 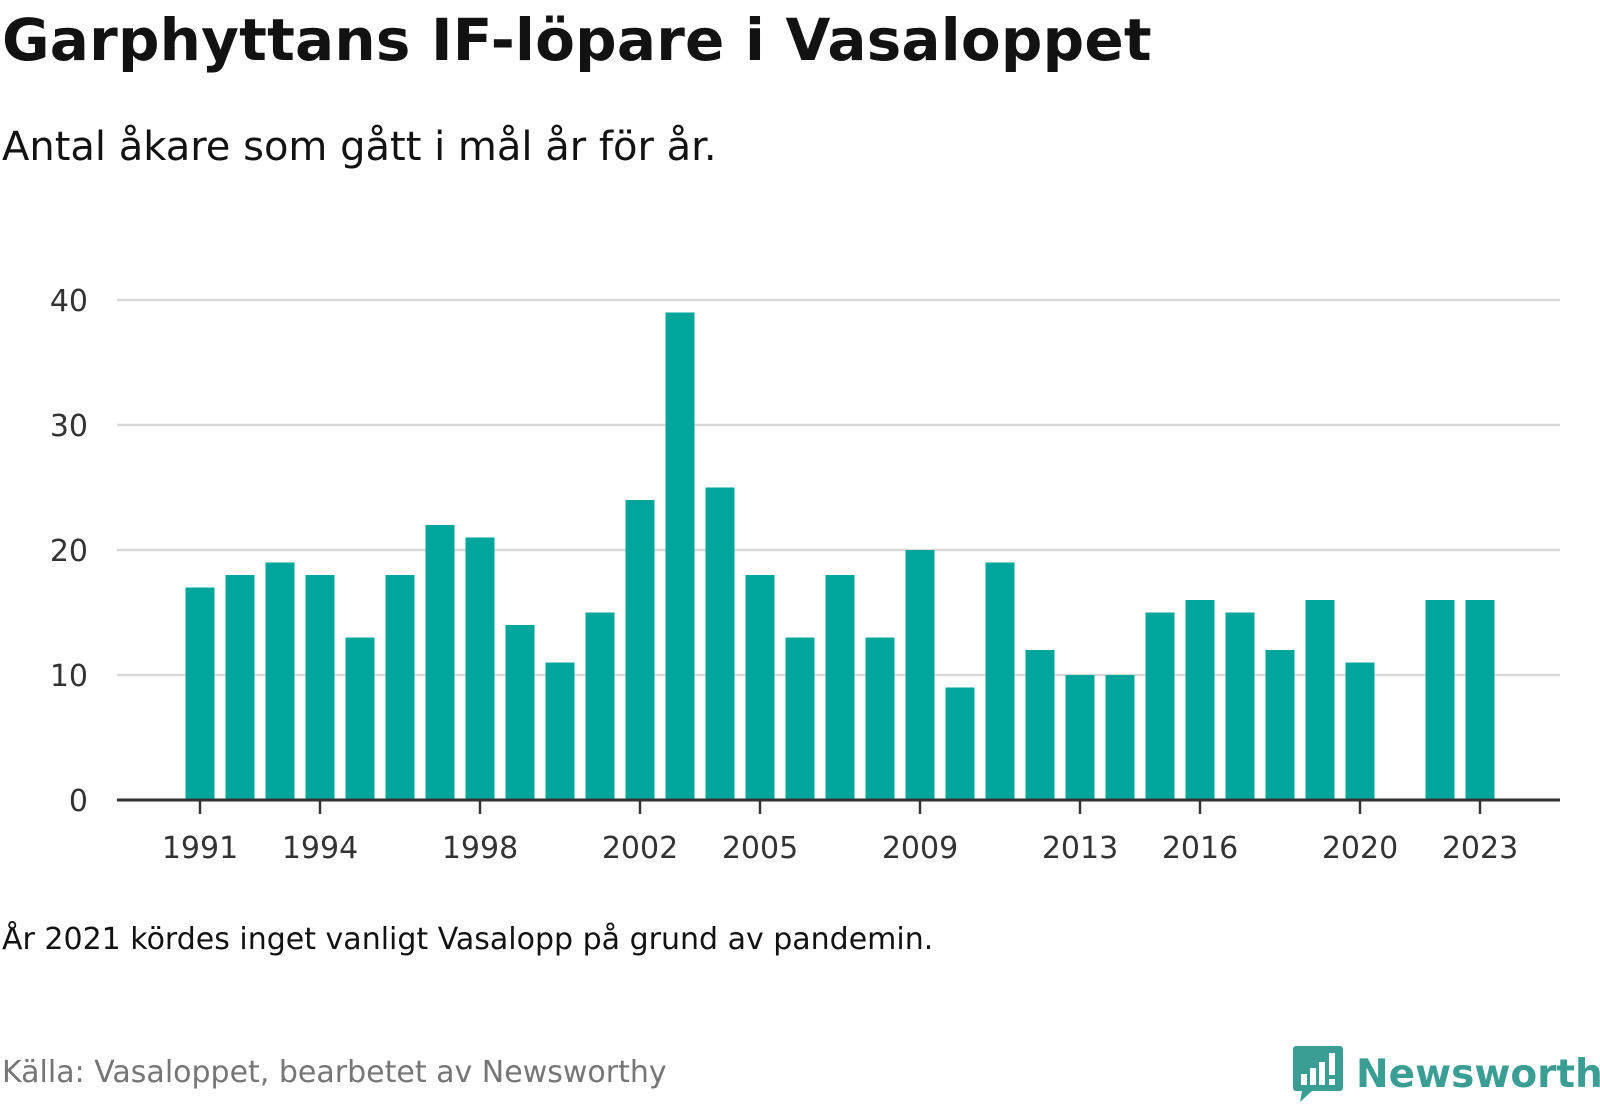 What do you see at coordinates (1080, 737) in the screenshot?
I see `bar-2013` at bounding box center [1080, 737].